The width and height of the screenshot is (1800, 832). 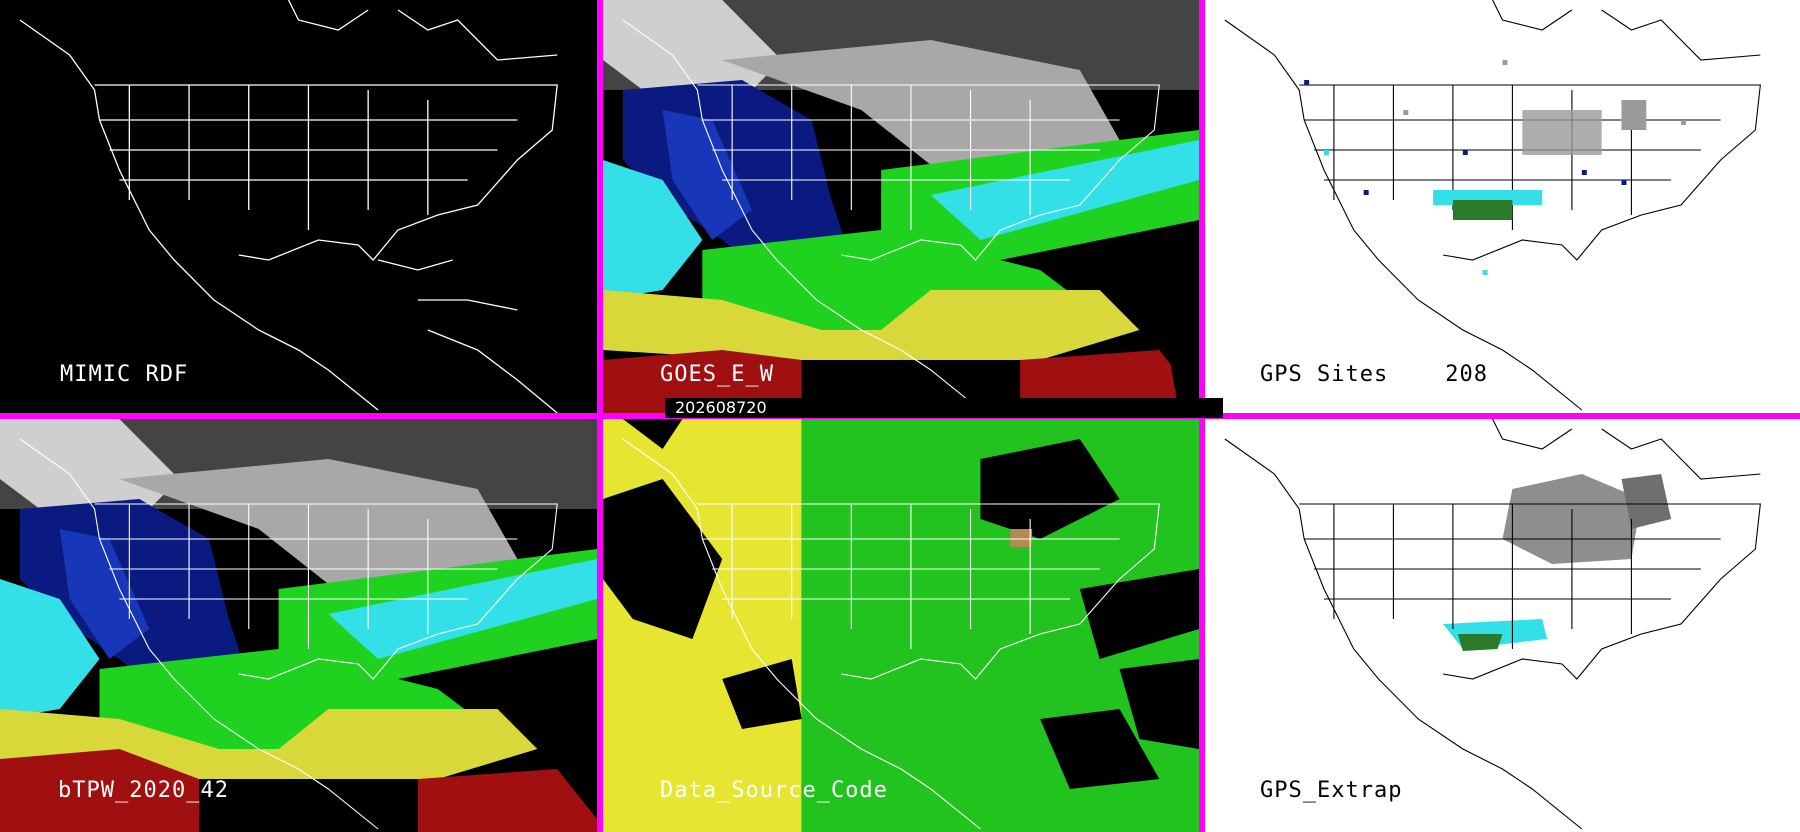 I want to click on timestamp-bar: 202608720, so click(x=944, y=408).